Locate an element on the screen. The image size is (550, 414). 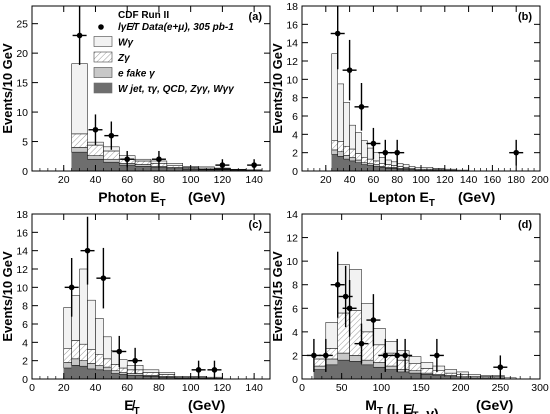
x-tick-label: 150 is located at coordinates (421, 388).